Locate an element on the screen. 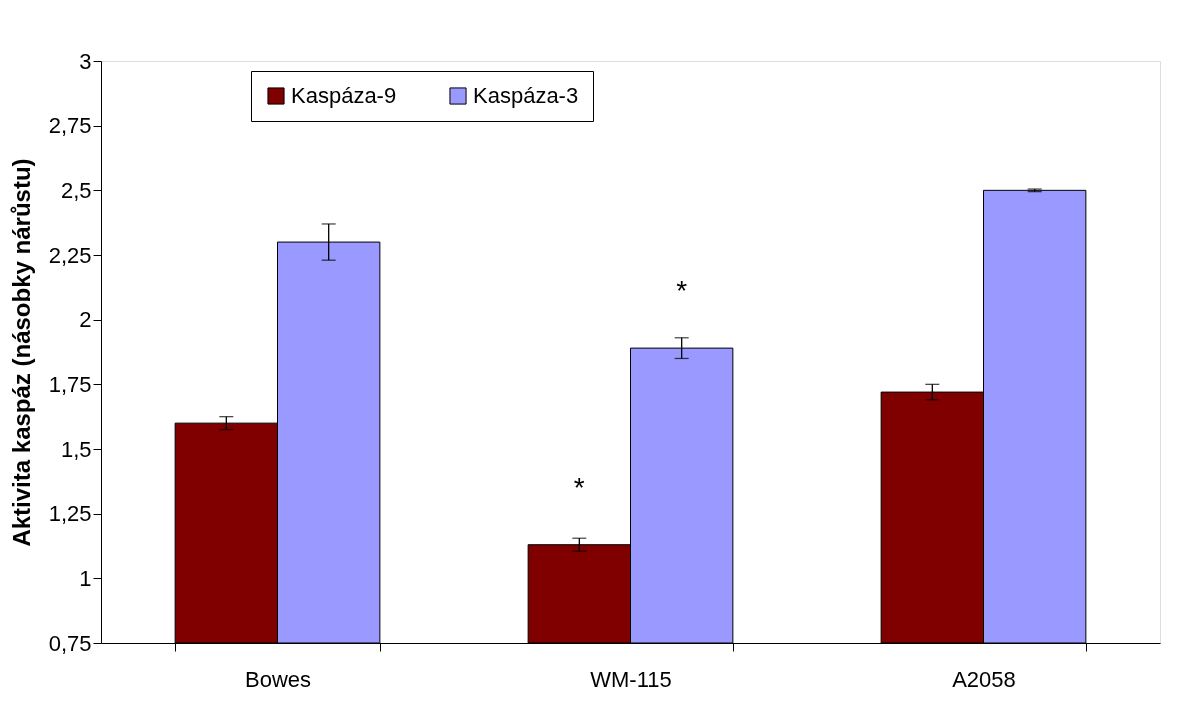 This screenshot has height=711, width=1182. y-tick-label: 1,75 is located at coordinates (70, 384).